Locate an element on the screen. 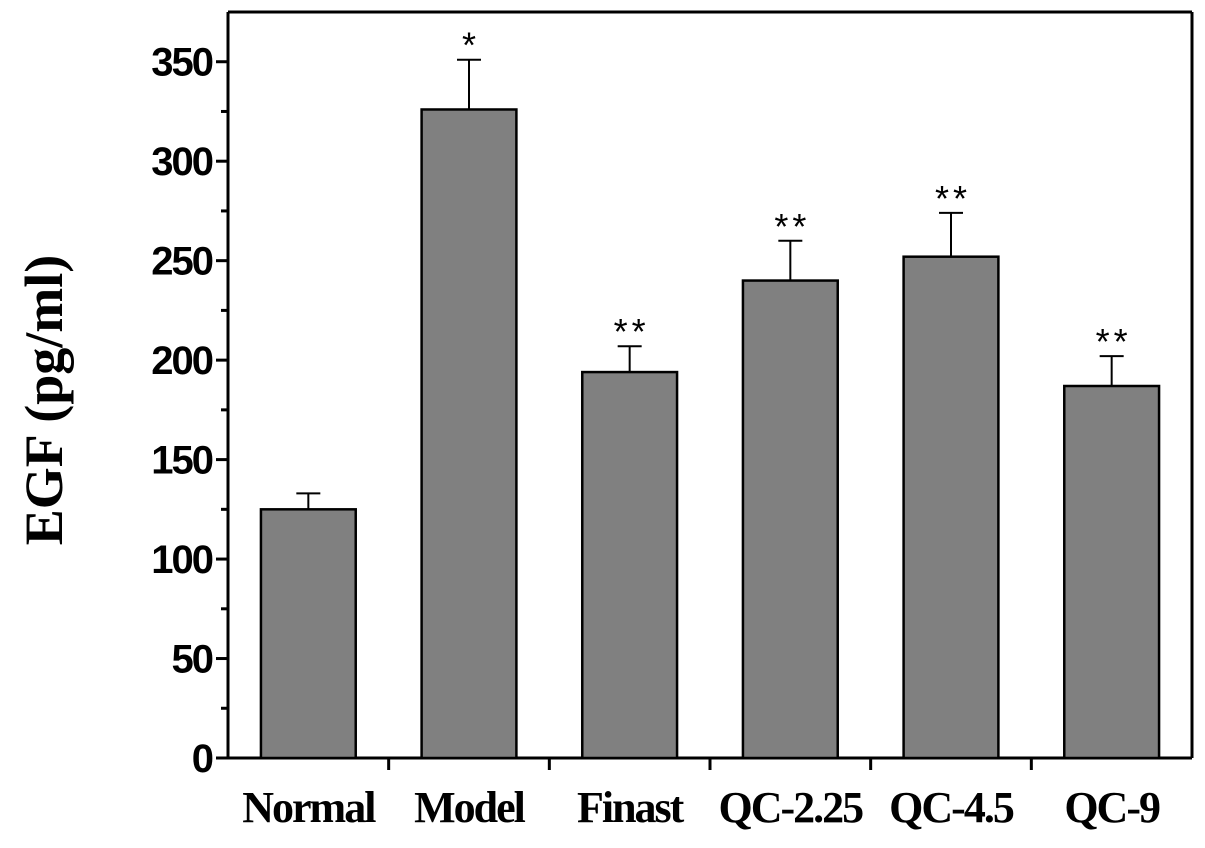  y-tick-label: 50 is located at coordinates (192, 660).